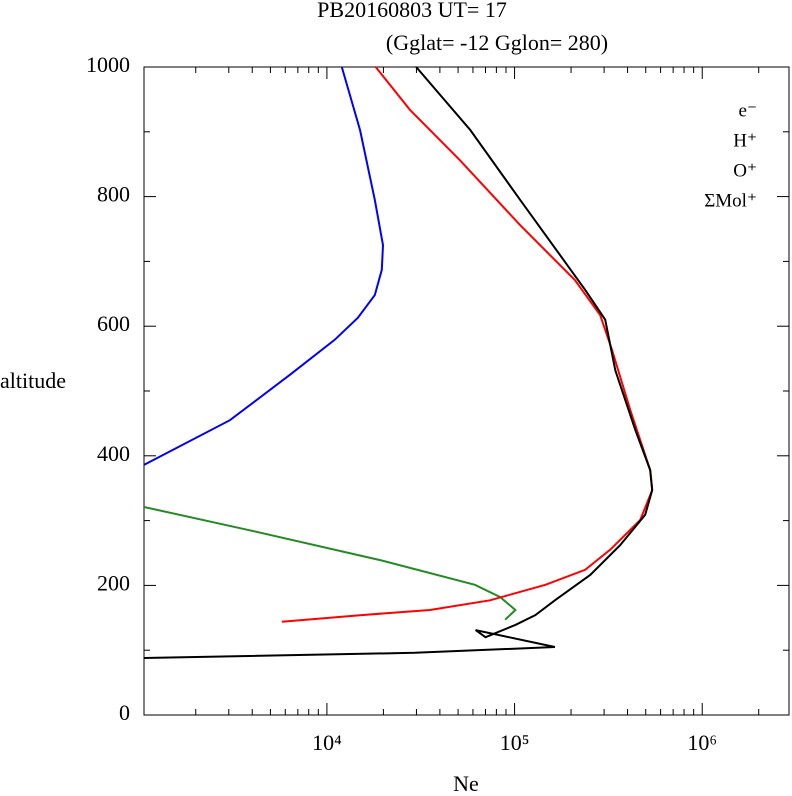 The width and height of the screenshot is (792, 796). Describe the element at coordinates (748, 110) in the screenshot. I see `legend-entry: e⁻` at that location.